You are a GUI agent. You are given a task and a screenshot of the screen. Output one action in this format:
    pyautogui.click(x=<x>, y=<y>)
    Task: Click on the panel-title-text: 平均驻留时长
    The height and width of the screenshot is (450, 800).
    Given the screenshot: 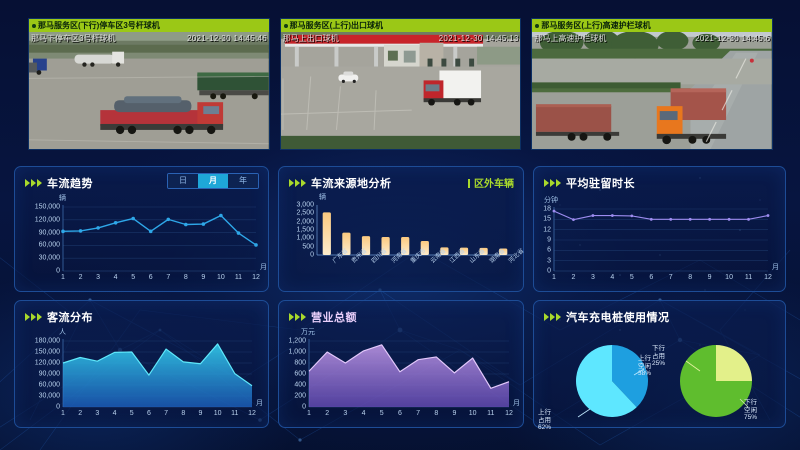 What is the action you would take?
    pyautogui.click(x=600, y=184)
    